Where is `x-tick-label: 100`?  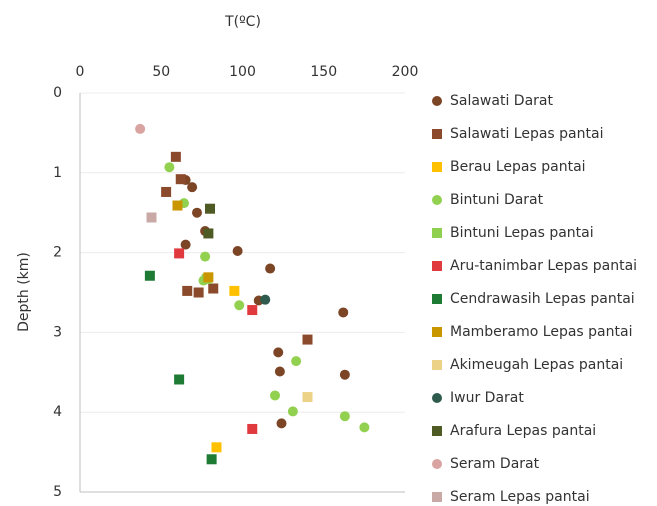 x-tick-label: 100 is located at coordinates (242, 72).